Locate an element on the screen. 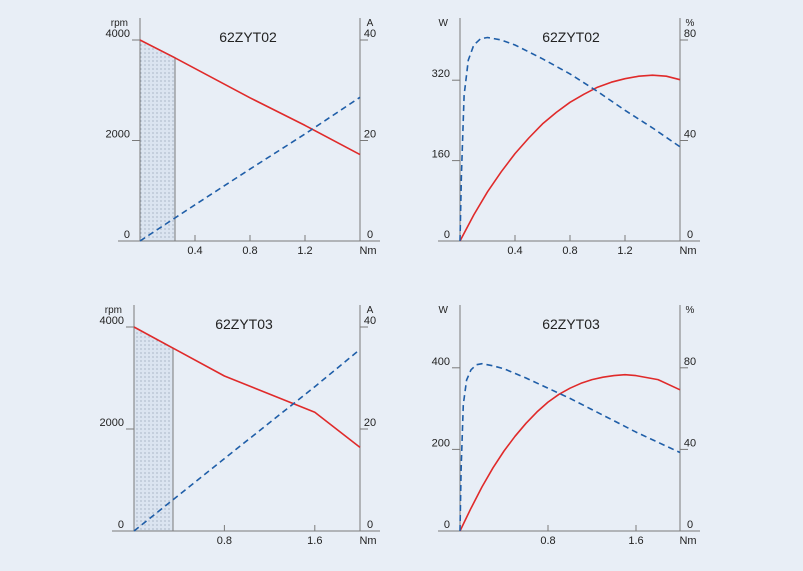  left-tick-label: 200 is located at coordinates (441, 443).